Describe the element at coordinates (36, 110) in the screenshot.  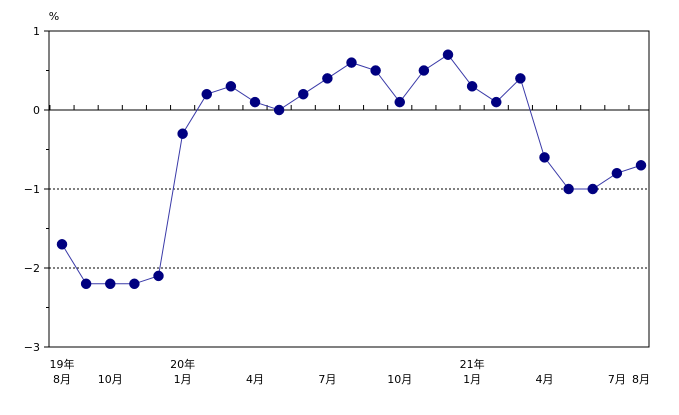
I see `y-tick-label: 0` at that location.